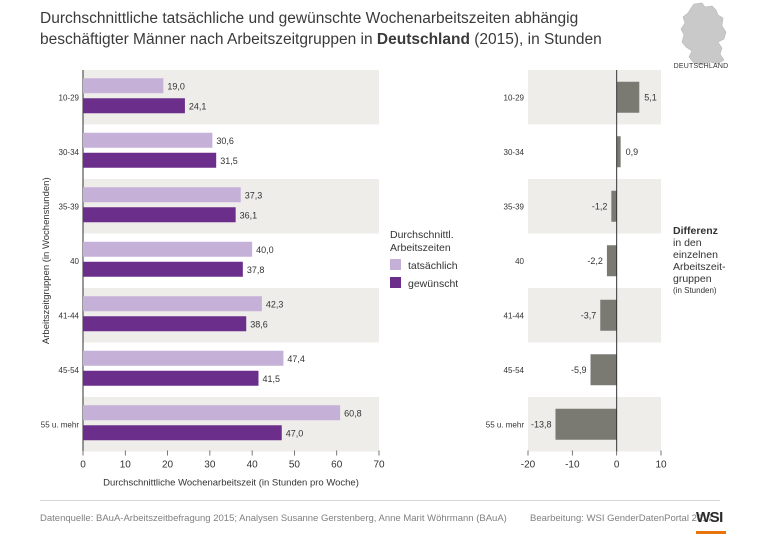  Describe the element at coordinates (395, 264) in the screenshot. I see `legend-swatch-actual` at that location.